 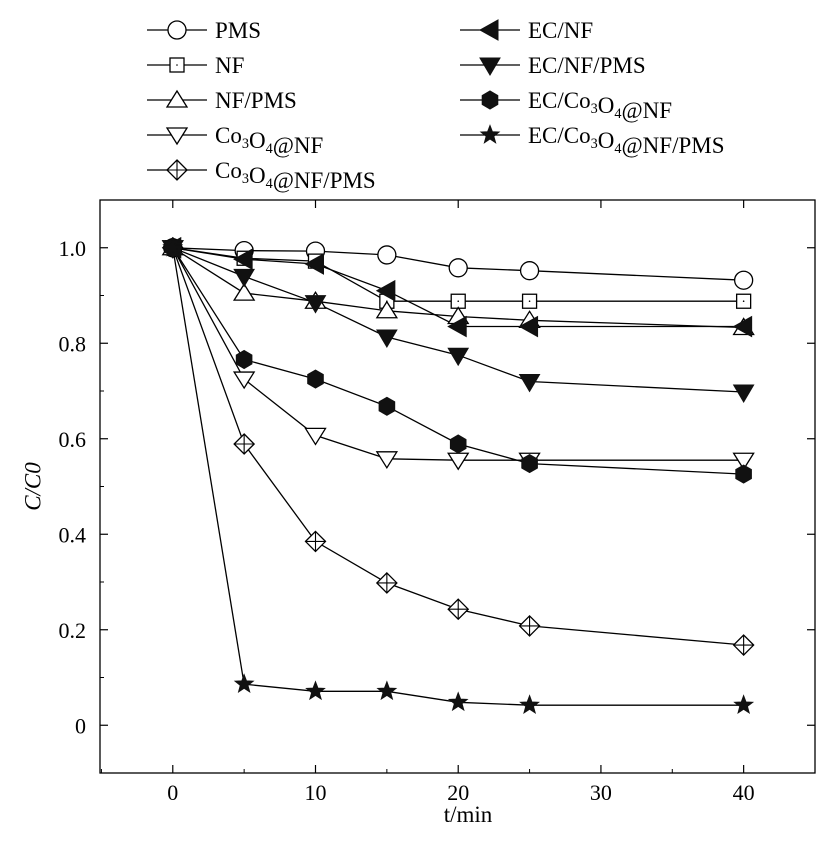 What do you see at coordinates (238, 30) in the screenshot?
I see `legend-label: PMS` at bounding box center [238, 30].